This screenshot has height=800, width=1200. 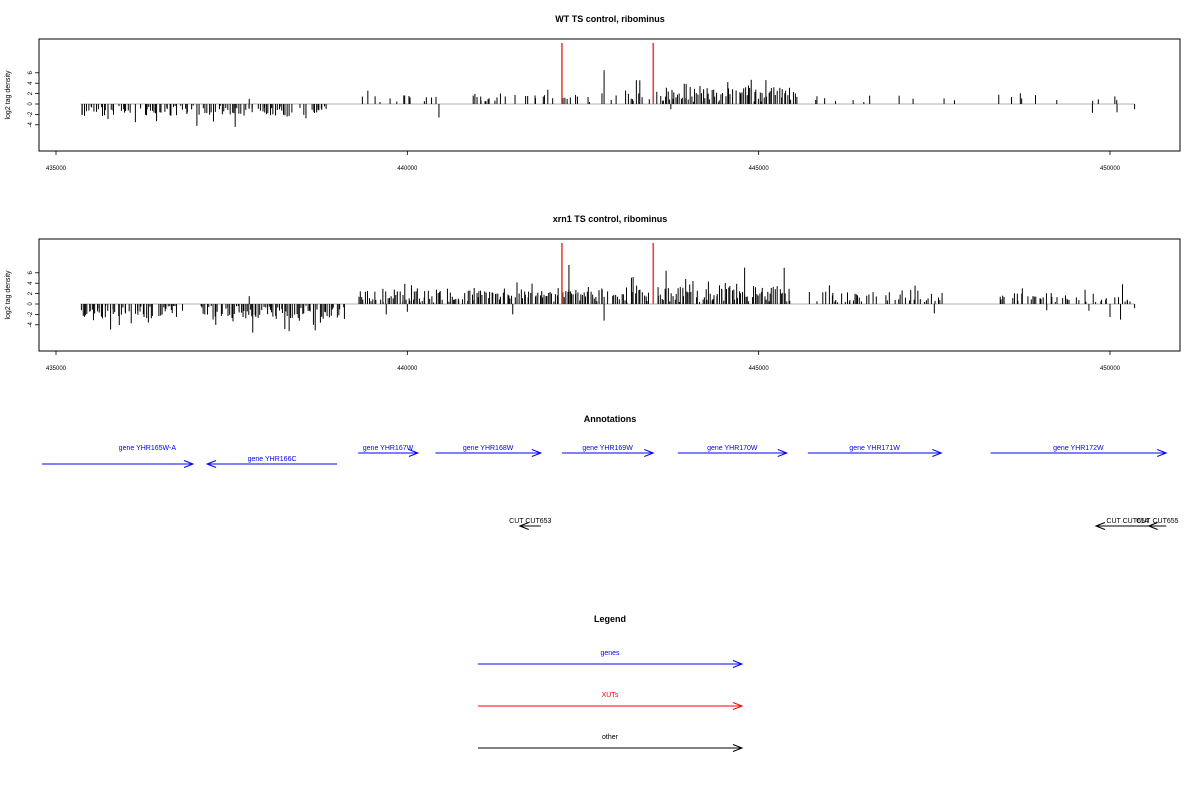 I want to click on wt-x-tick-label: 440000, so click(x=407, y=169).